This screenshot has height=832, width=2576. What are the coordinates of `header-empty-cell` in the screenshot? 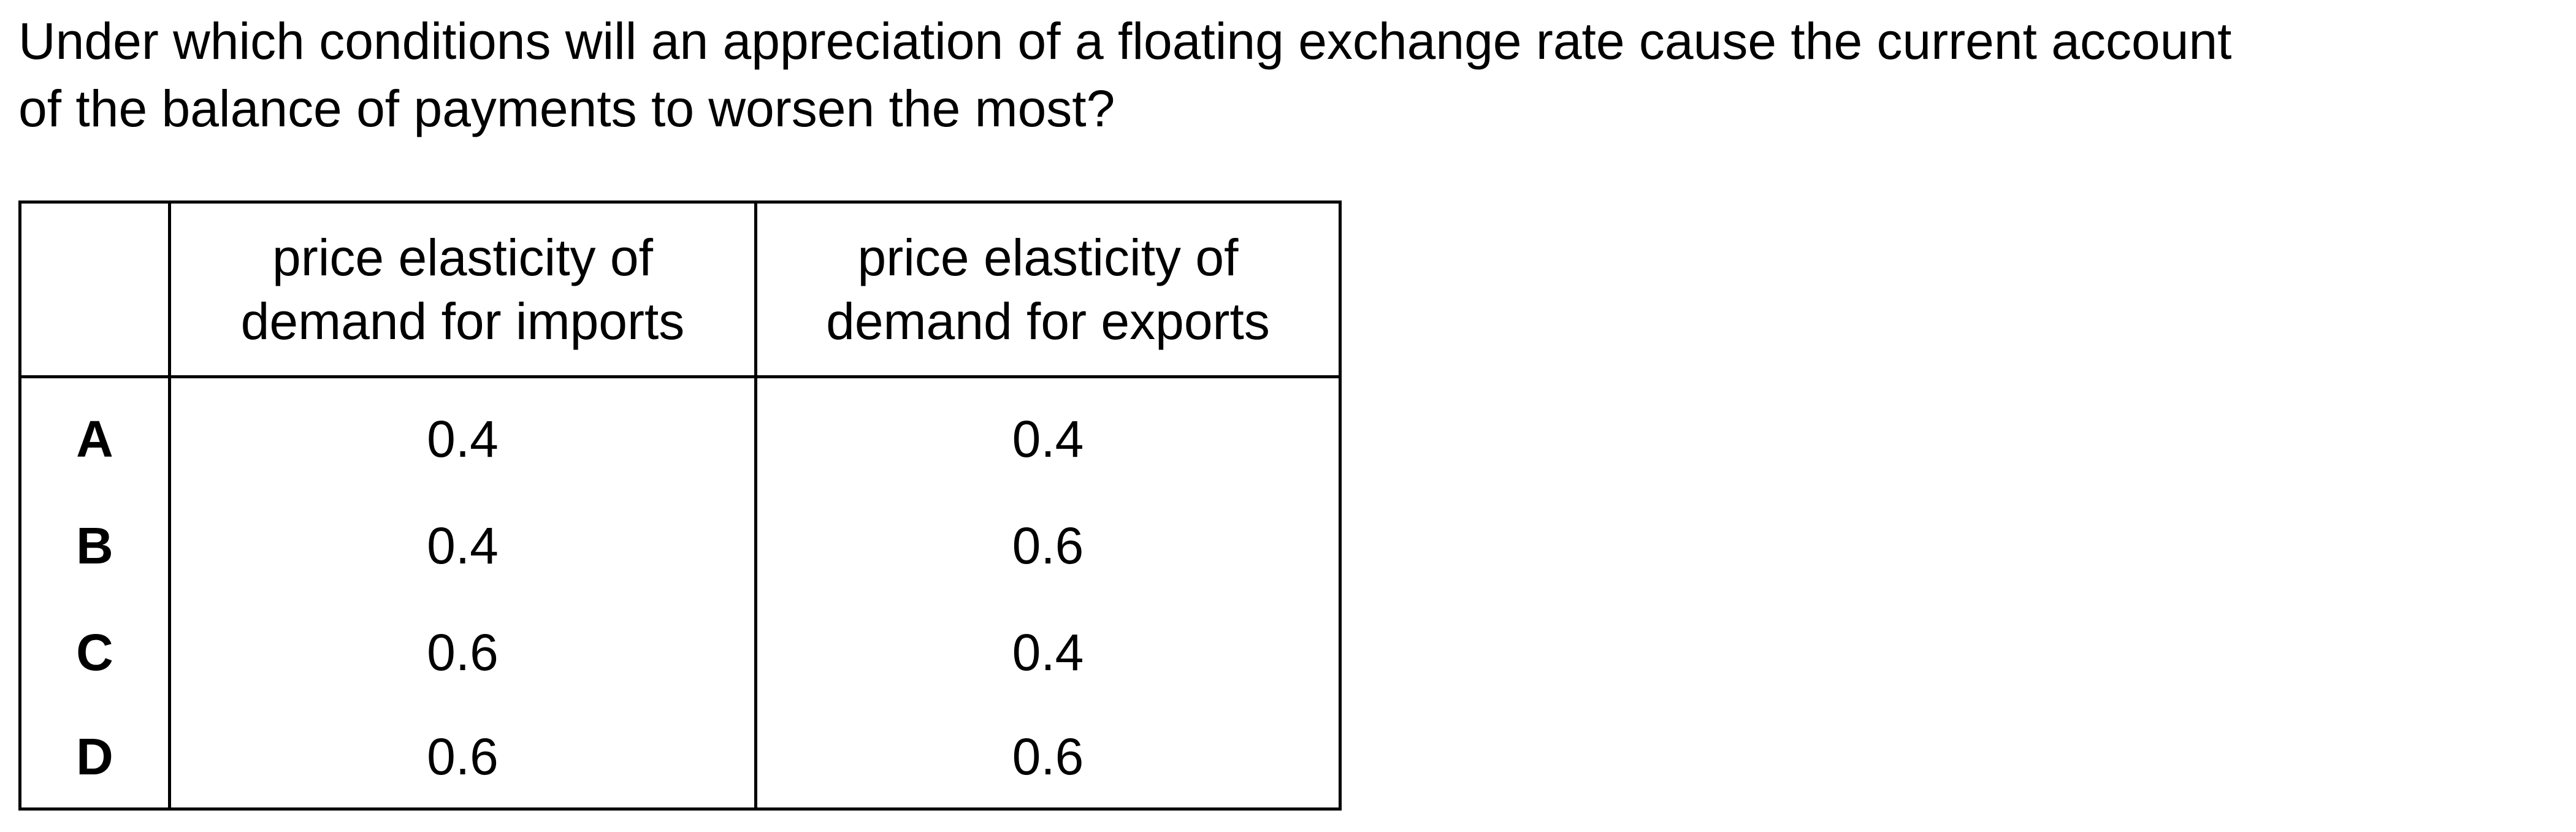 It's located at (94, 289).